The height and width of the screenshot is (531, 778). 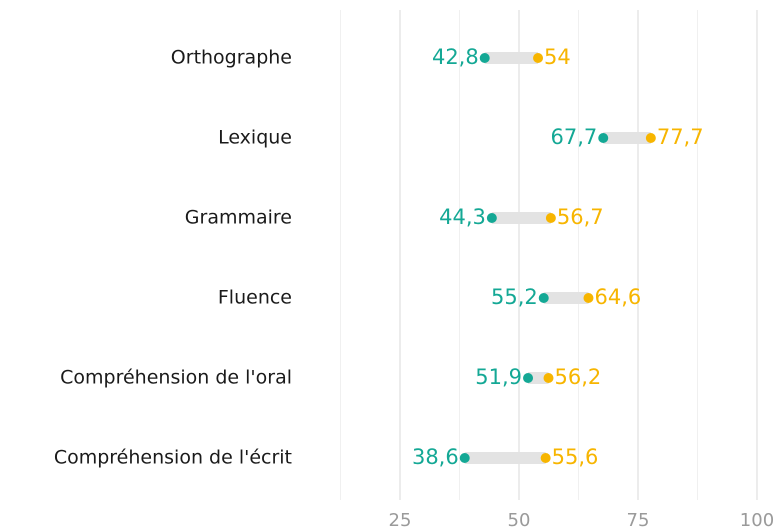 I want to click on value-label: 56,7, so click(x=580, y=217).